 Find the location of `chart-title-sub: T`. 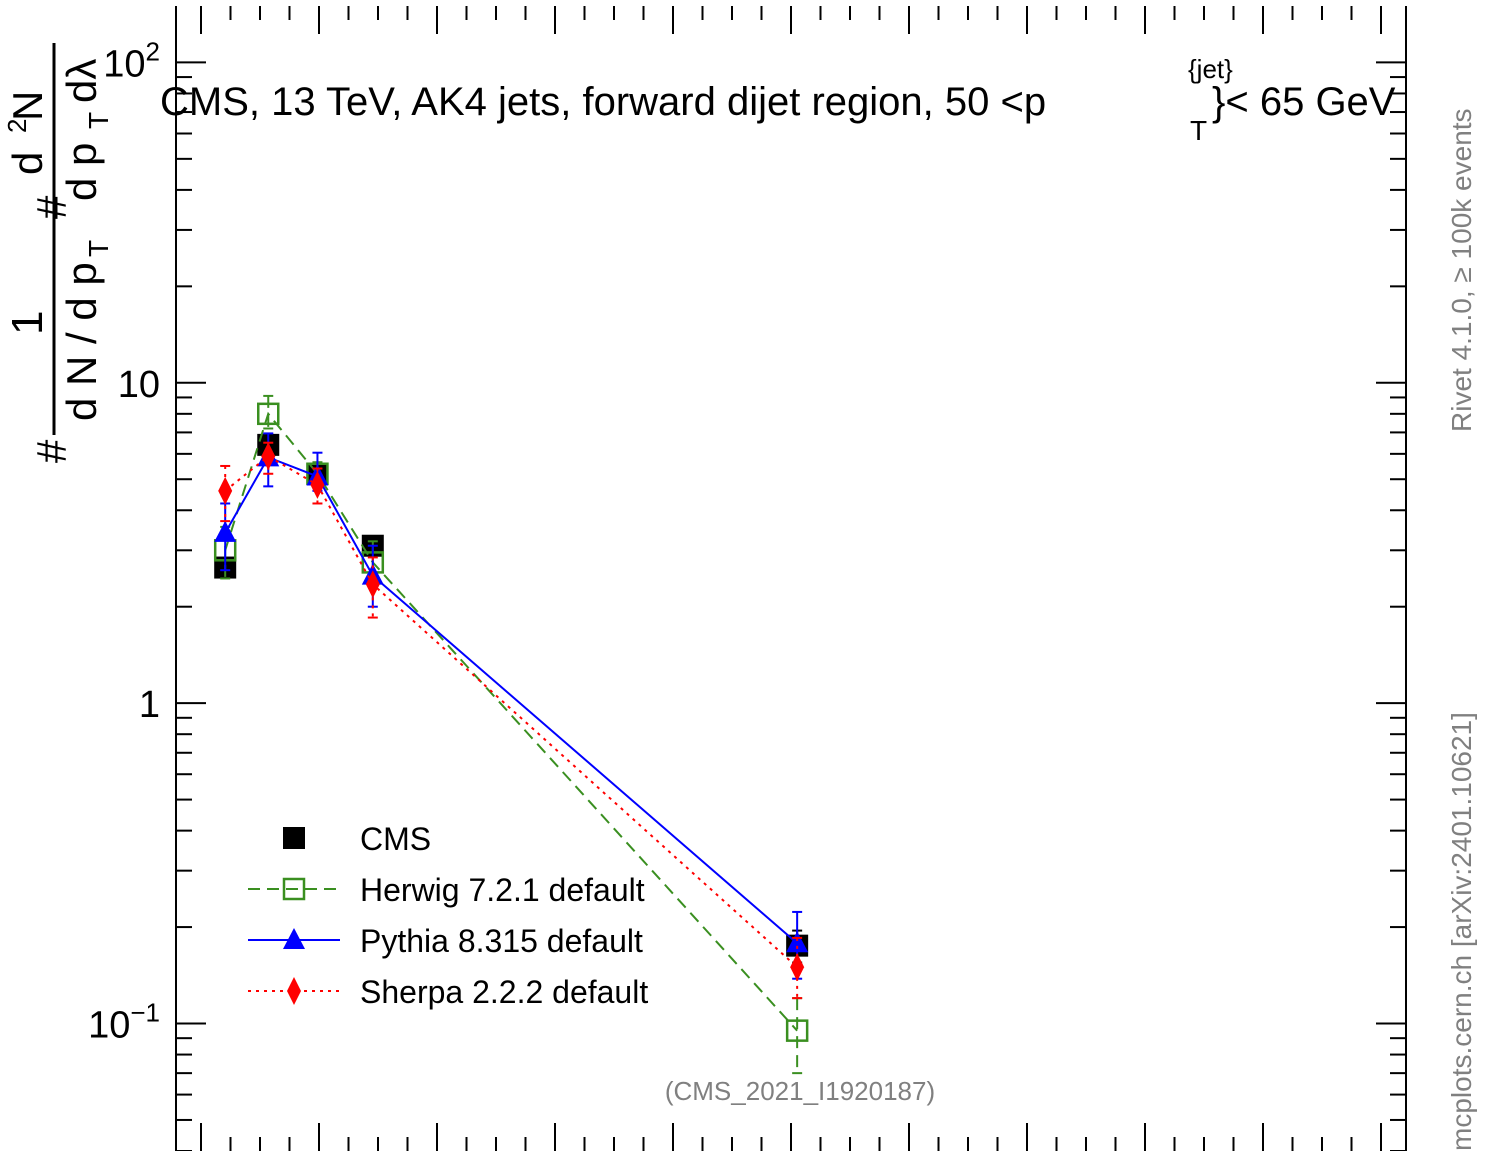

chart-title-sub: T is located at coordinates (1198, 130).